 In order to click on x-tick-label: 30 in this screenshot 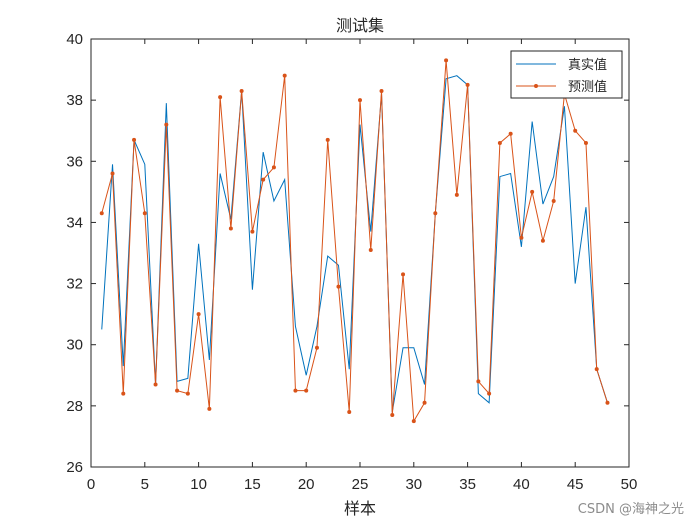, I will do `click(413, 484)`.